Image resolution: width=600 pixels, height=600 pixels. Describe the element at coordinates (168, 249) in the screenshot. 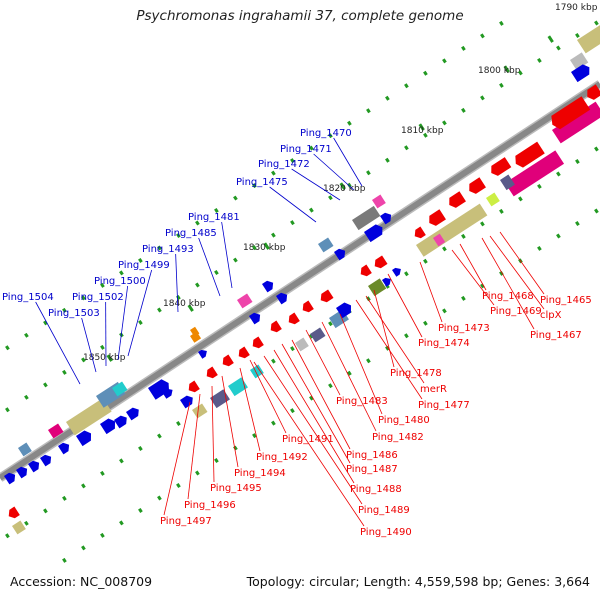

I see `forward-gene-label: Ping_1493` at that location.